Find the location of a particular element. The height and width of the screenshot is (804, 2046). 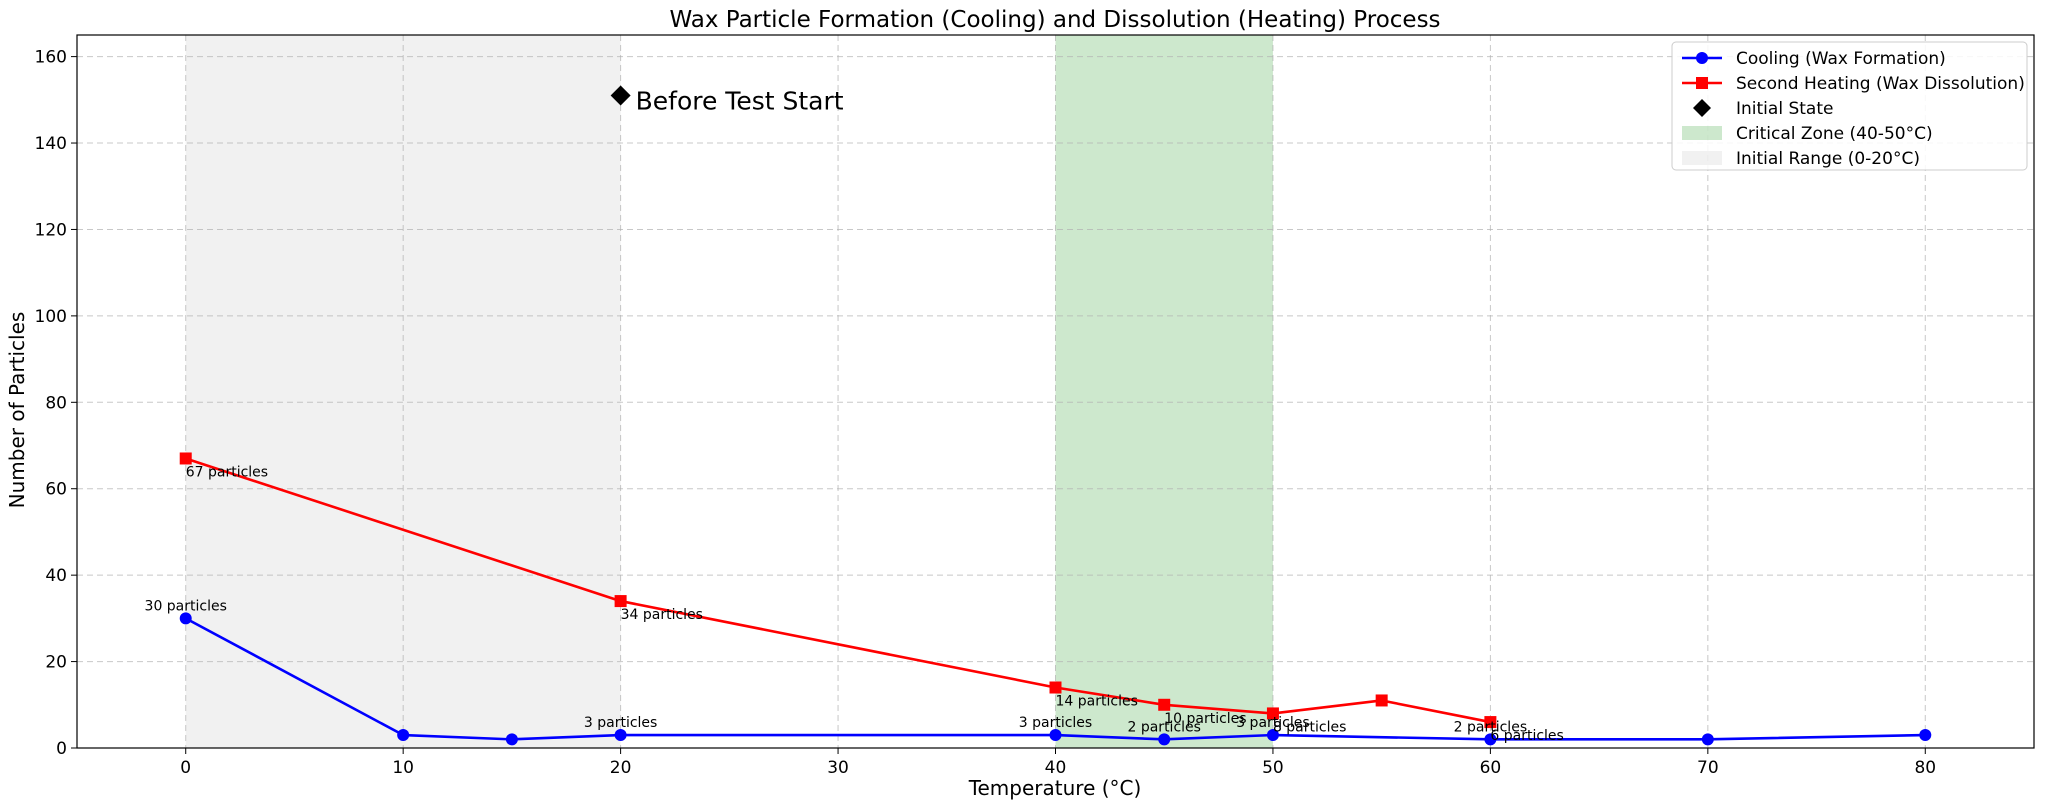

data-label: 6 particles is located at coordinates (1526, 736).